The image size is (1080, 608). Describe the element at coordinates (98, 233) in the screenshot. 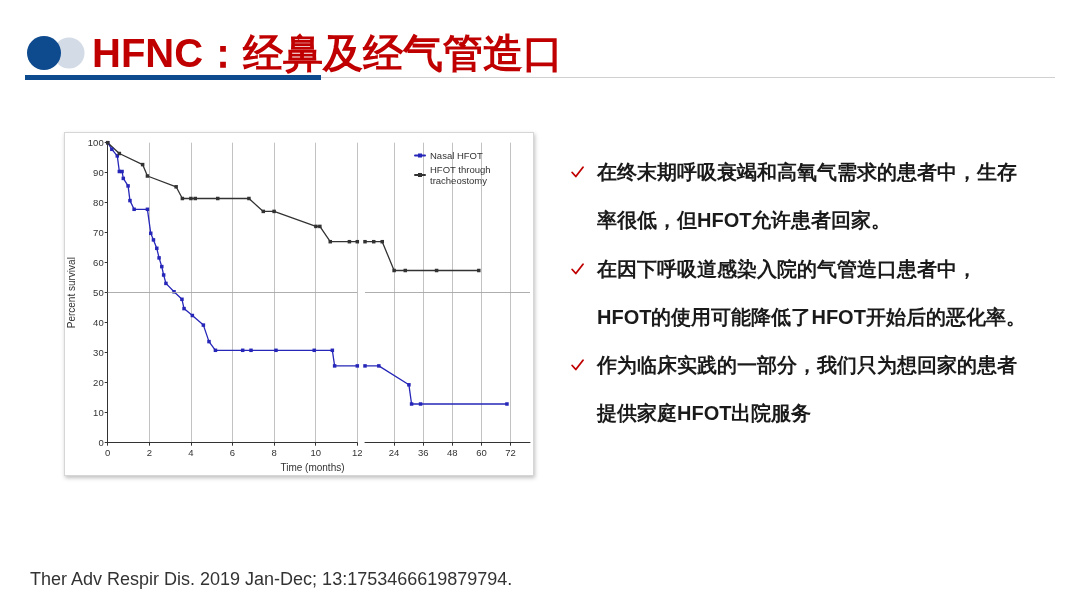

I see `y-tick-label: 70` at that location.